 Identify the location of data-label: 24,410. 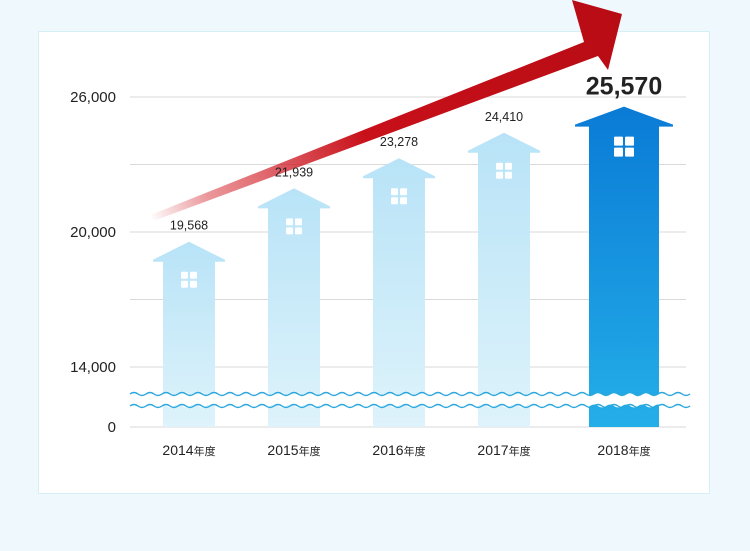
(504, 117).